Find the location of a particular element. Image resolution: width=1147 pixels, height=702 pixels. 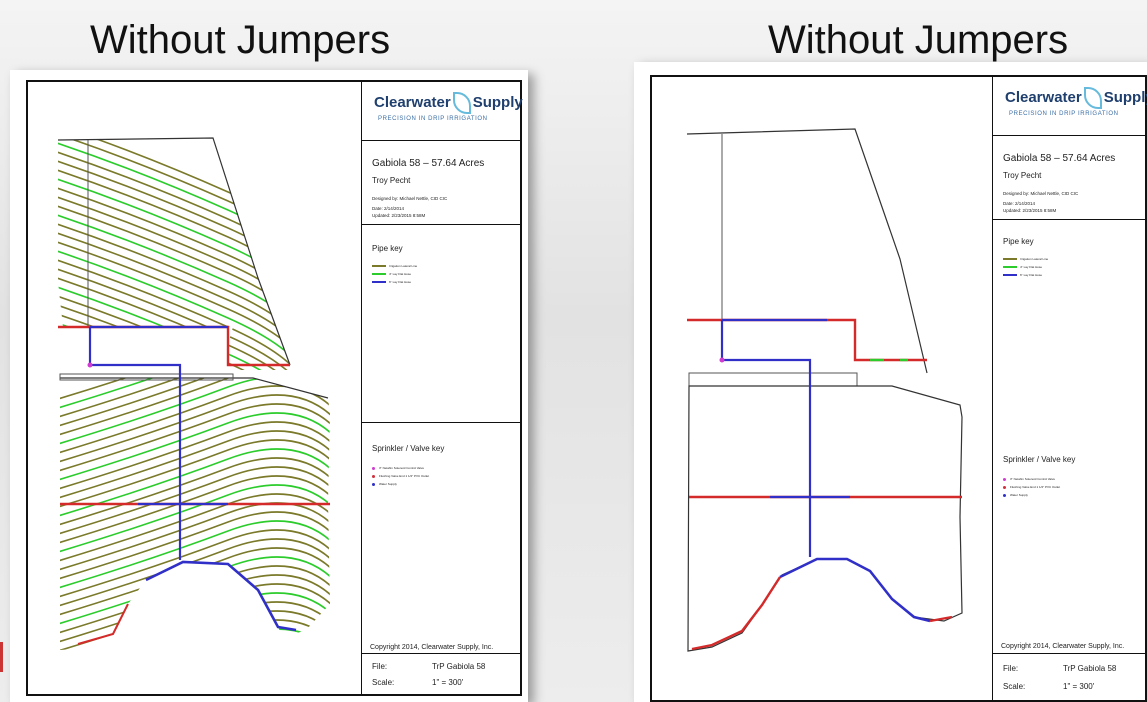

file-value: TrP Gabiola 58 is located at coordinates (1090, 668).